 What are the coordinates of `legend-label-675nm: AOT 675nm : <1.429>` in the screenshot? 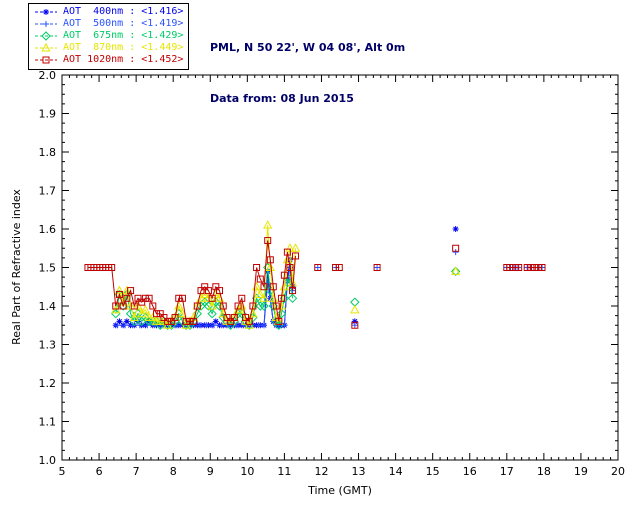 It's located at (123, 35).